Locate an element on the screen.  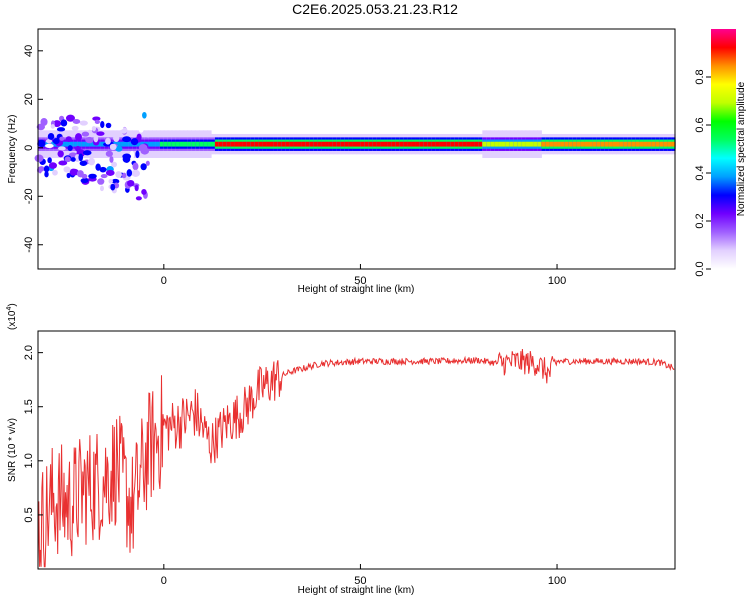
spectrogram-x-label: Height of straight line (km) is located at coordinates (356, 289).